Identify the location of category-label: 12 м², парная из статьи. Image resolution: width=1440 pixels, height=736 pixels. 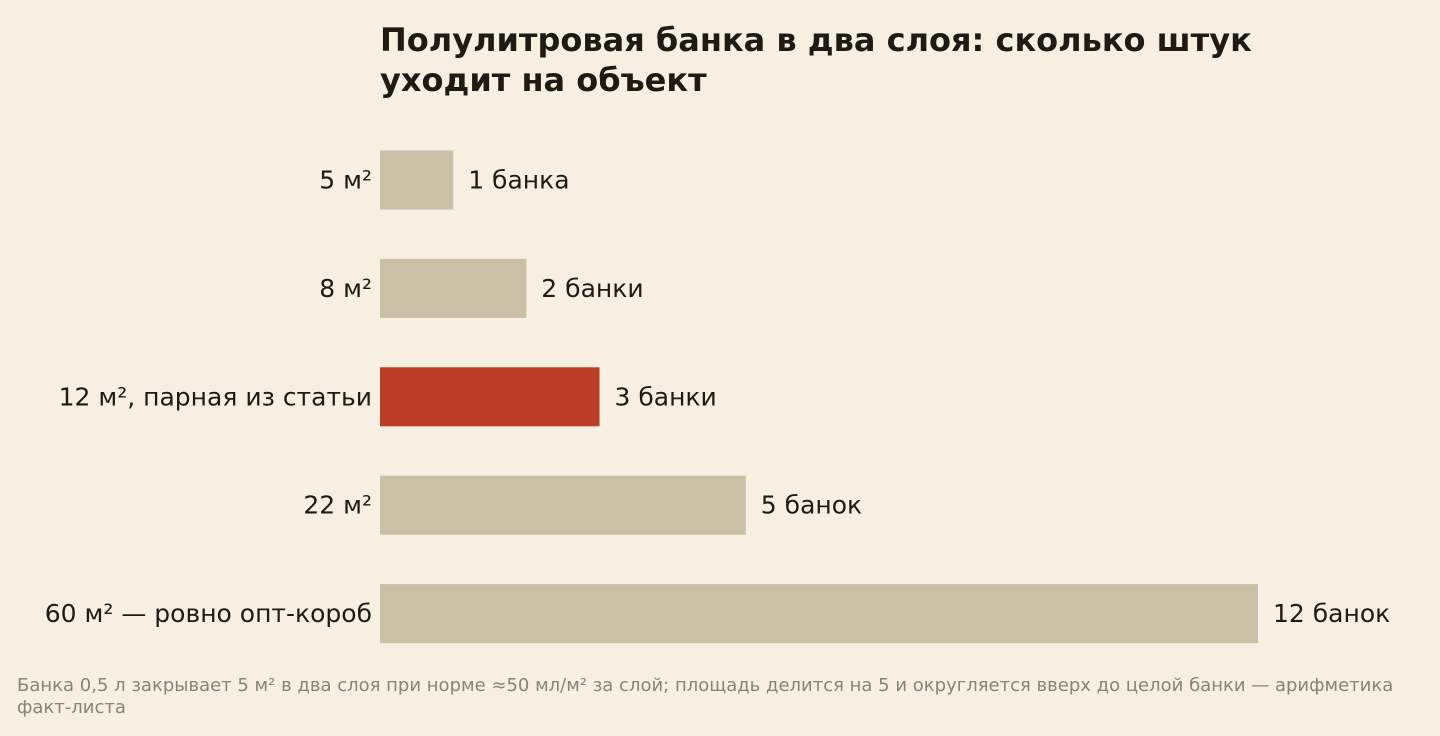
(215, 396).